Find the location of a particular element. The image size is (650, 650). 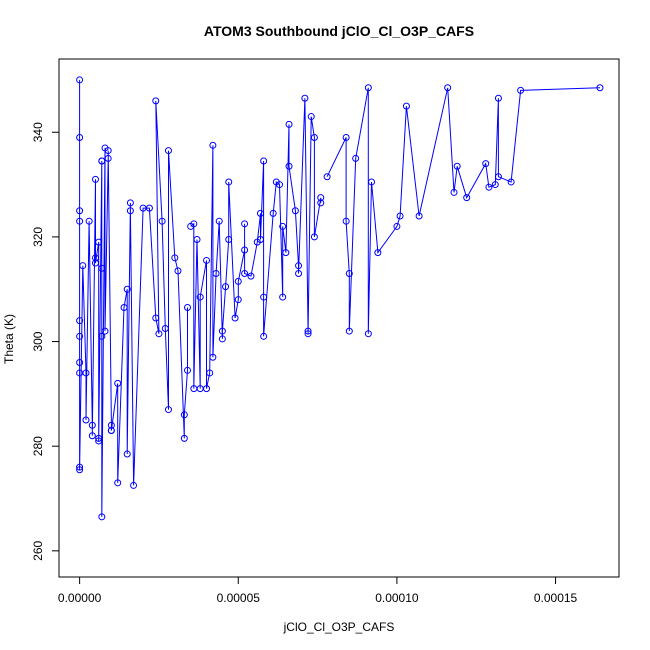

y-axis: 260 280 300 320 340 is located at coordinates (45, 341).